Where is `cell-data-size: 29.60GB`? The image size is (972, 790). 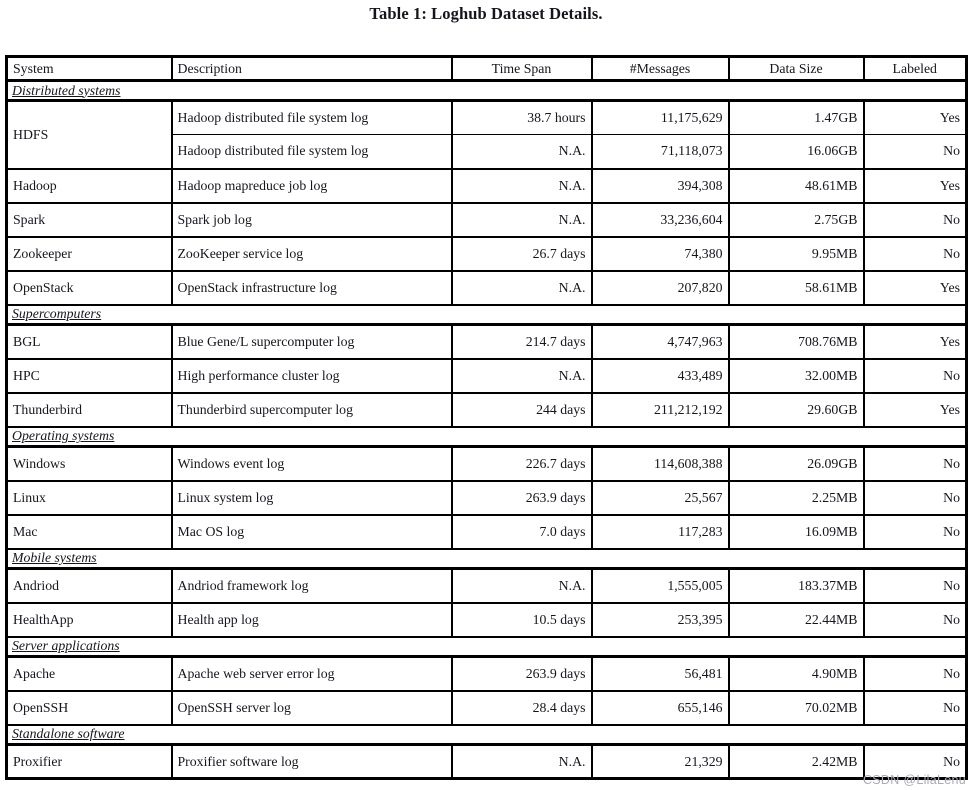 cell-data-size: 29.60GB is located at coordinates (796, 409).